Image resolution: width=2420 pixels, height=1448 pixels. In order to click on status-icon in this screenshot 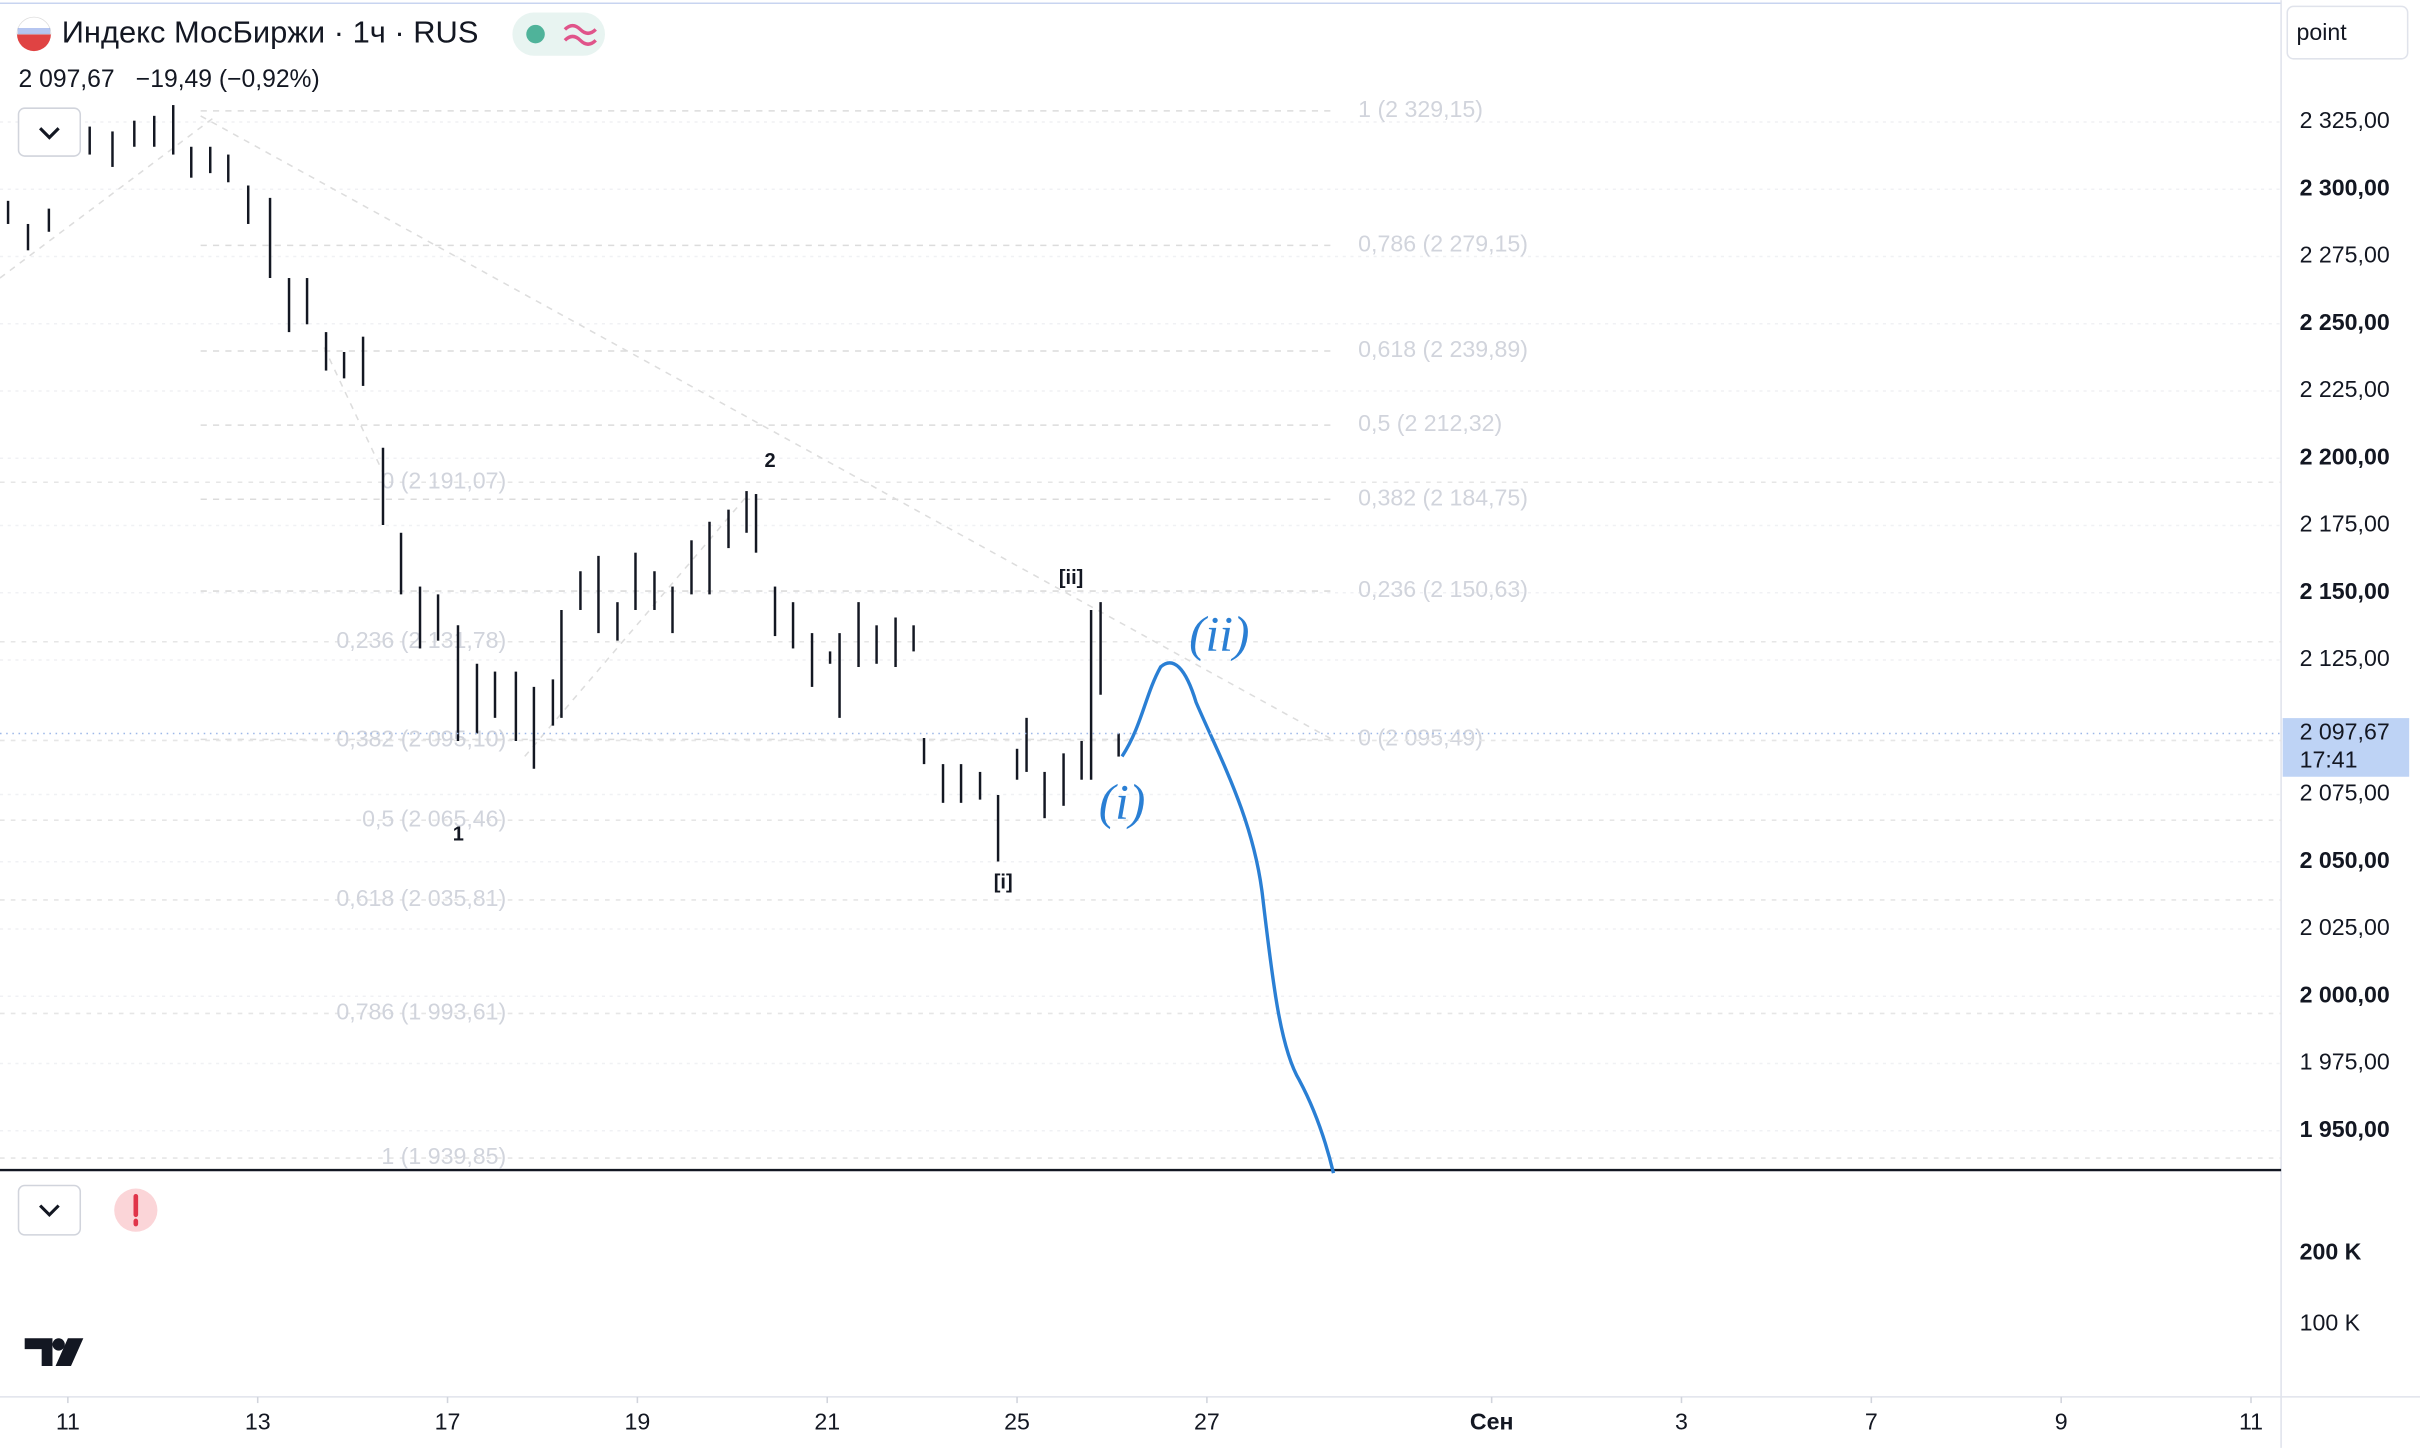, I will do `click(580, 34)`.